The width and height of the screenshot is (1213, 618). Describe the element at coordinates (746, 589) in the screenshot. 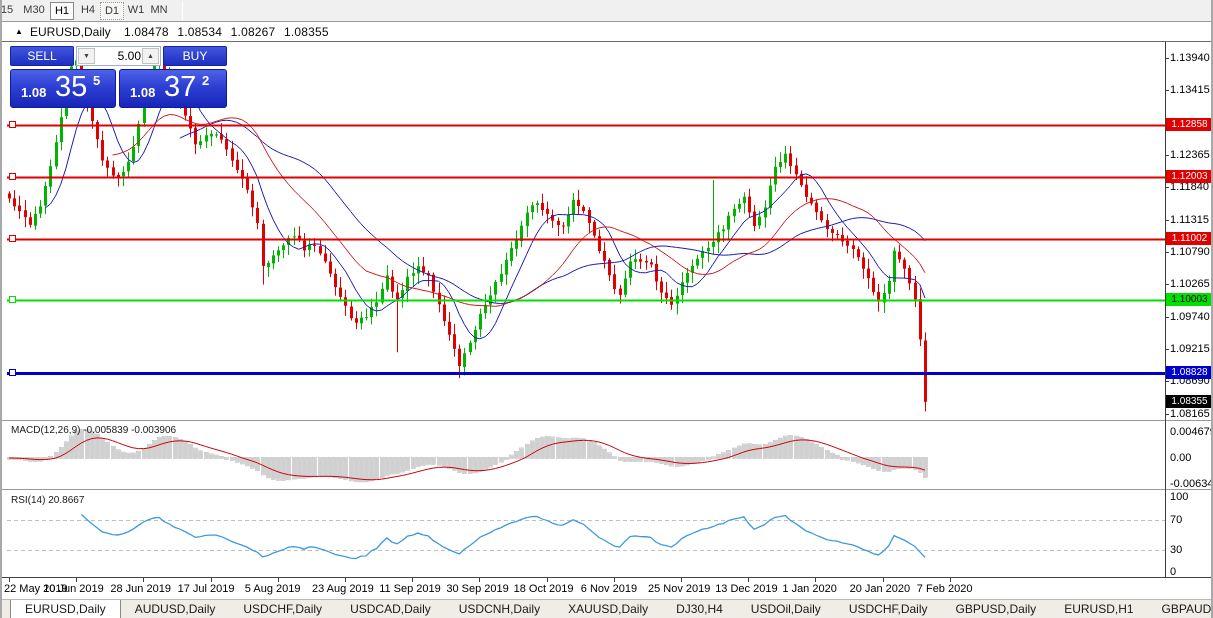

I see `date-label: 13 Dec 2019` at that location.